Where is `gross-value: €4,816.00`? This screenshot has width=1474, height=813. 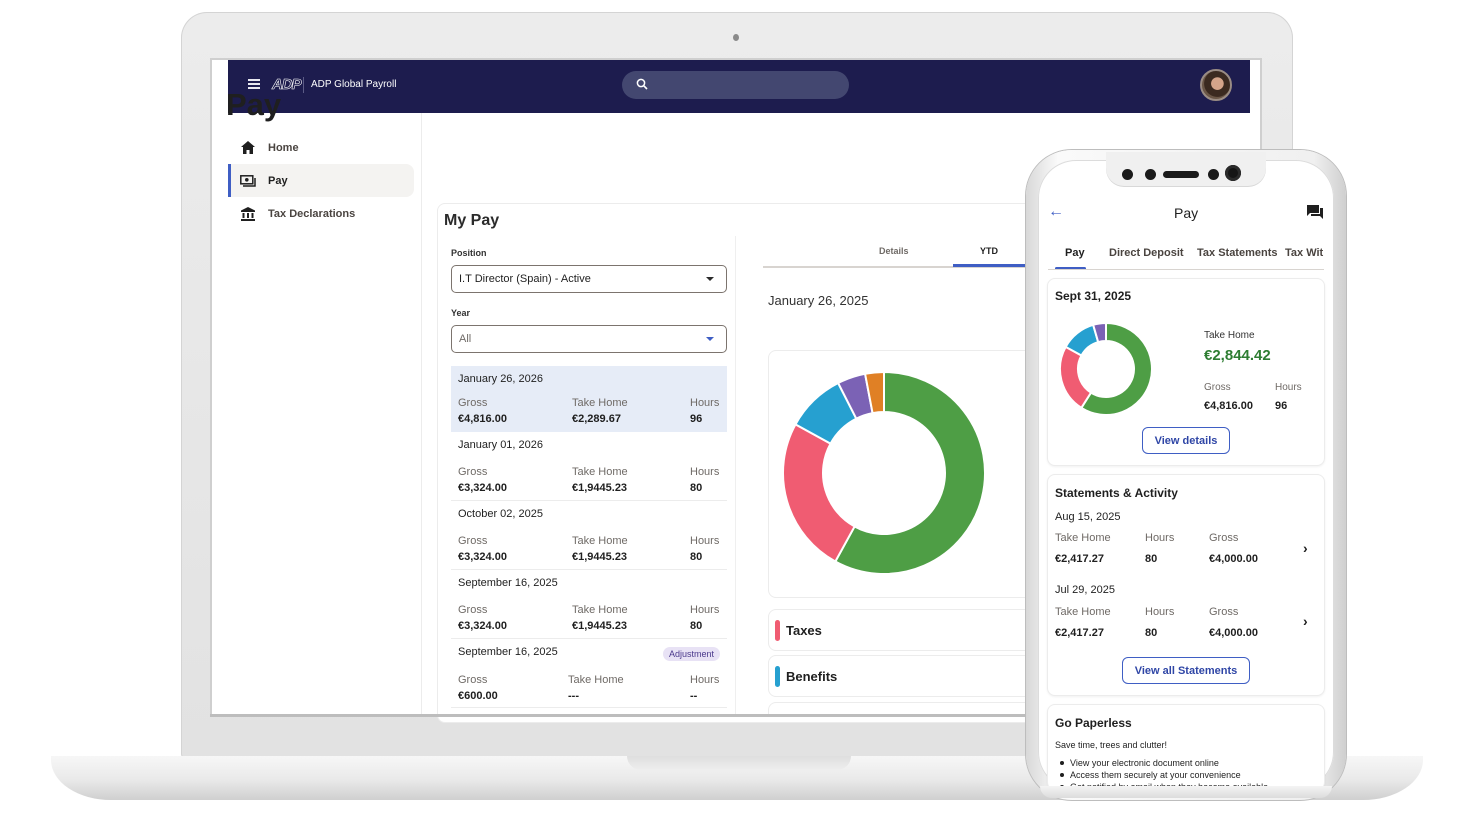 gross-value: €4,816.00 is located at coordinates (1228, 406).